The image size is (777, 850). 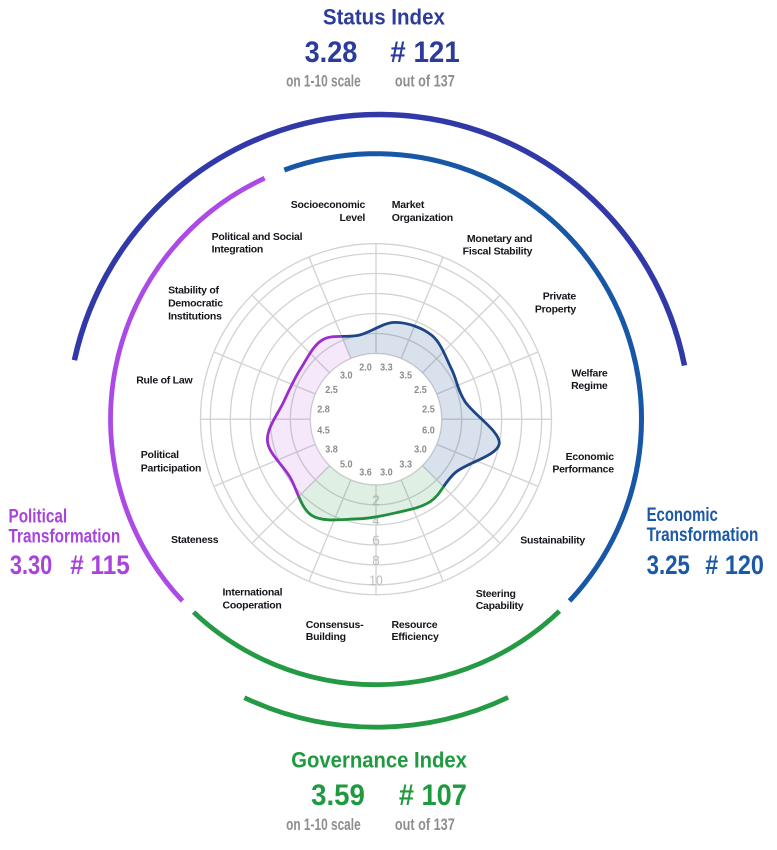 I want to click on svg-text: Capability, so click(x=500, y=606).